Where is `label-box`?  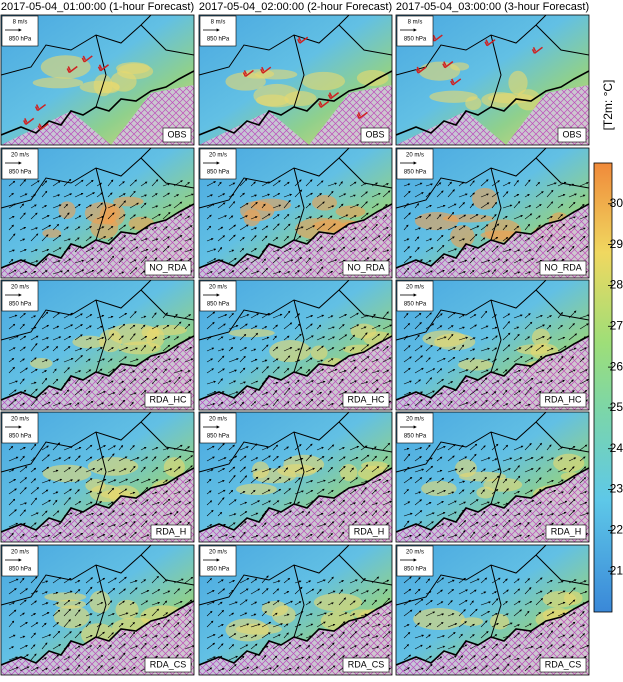
label-box is located at coordinates (375, 135).